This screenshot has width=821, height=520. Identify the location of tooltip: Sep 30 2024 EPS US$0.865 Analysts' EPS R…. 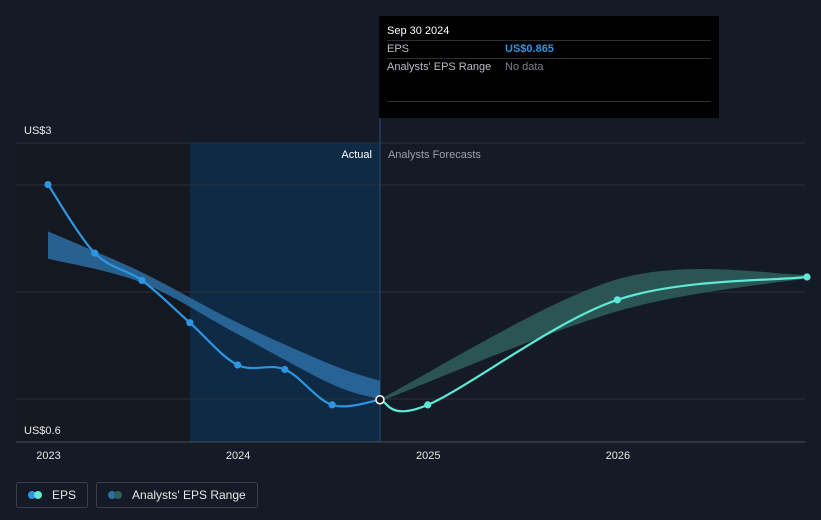
(549, 67).